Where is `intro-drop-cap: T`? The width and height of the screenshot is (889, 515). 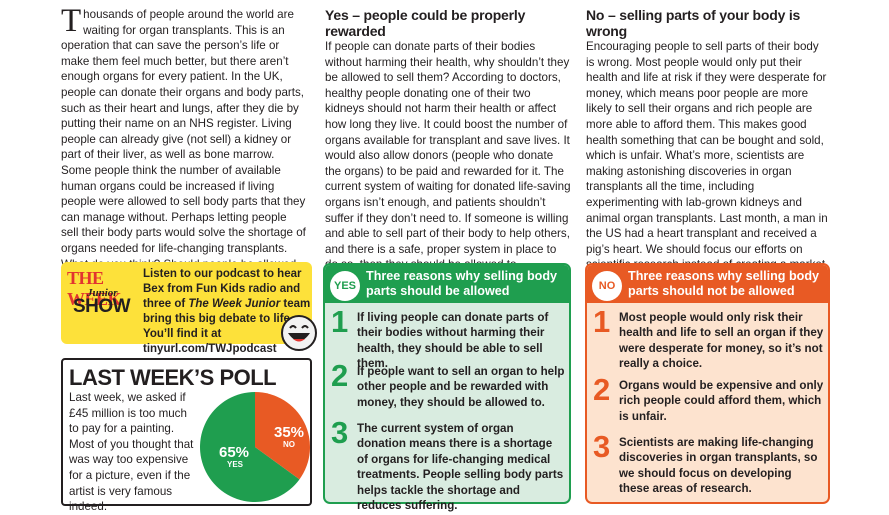
intro-drop-cap: T is located at coordinates (71, 21).